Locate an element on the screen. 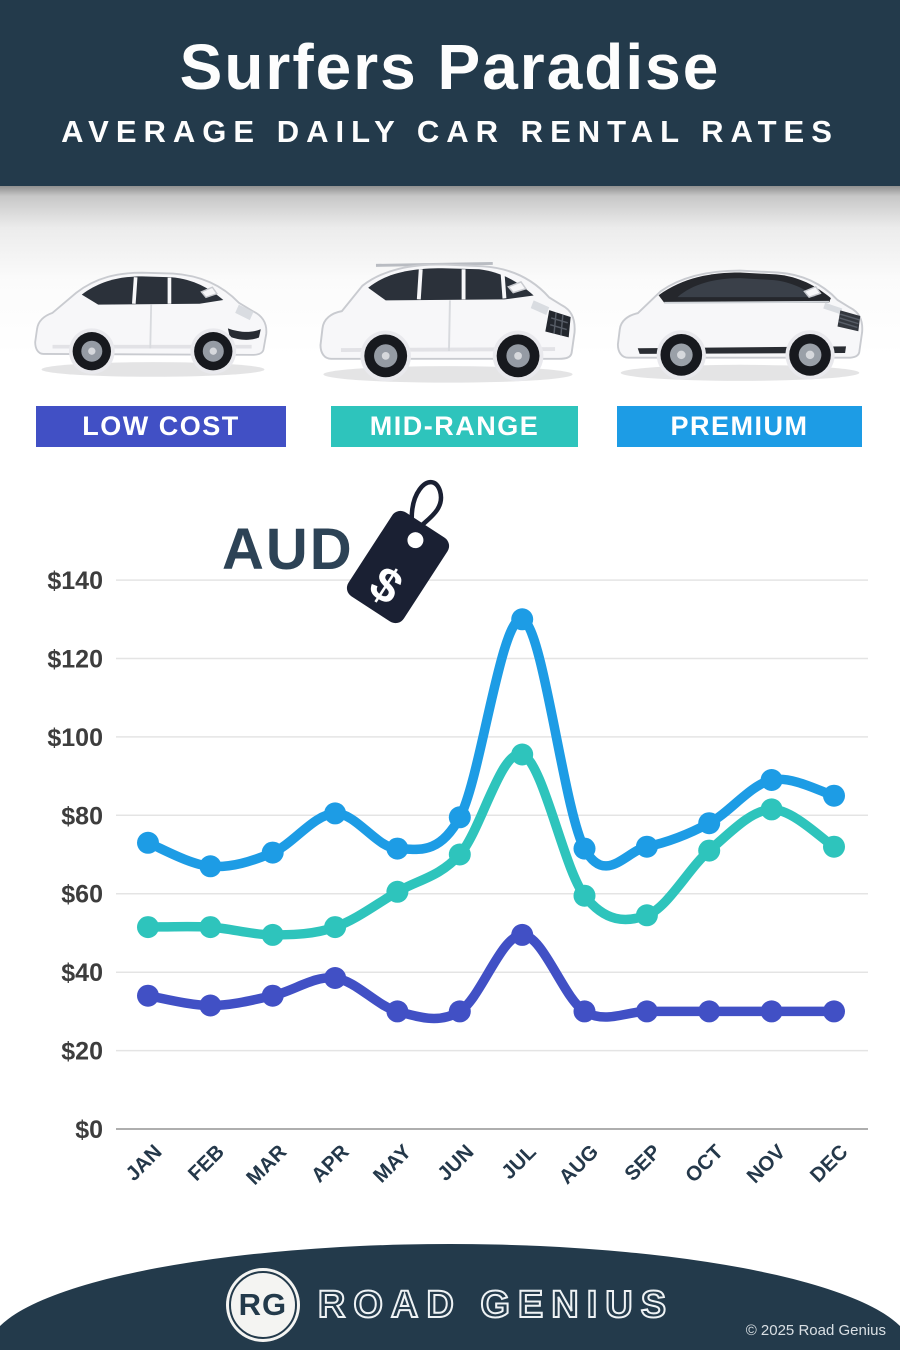  y-axis-tick-label: $120 is located at coordinates (75, 659).